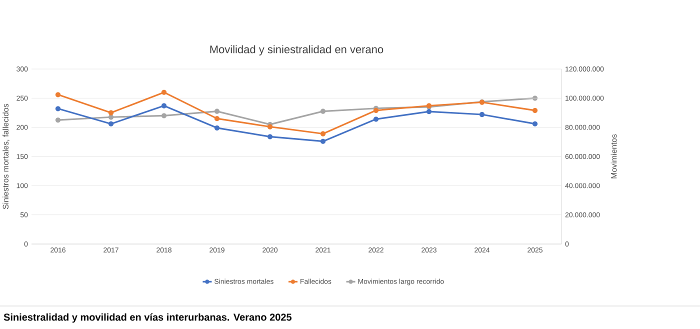  What do you see at coordinates (6, 157) in the screenshot?
I see `y-axis-title: Siniestros mortales, fallecidos` at bounding box center [6, 157].